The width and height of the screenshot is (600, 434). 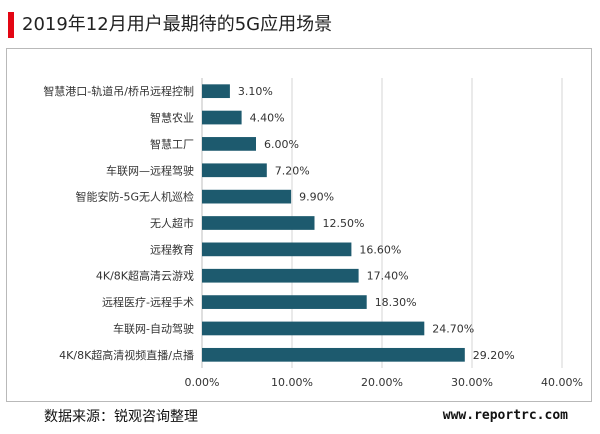 What do you see at coordinates (126, 355) in the screenshot?
I see `category-label: 4K/8K超高清视频直播/点播` at bounding box center [126, 355].